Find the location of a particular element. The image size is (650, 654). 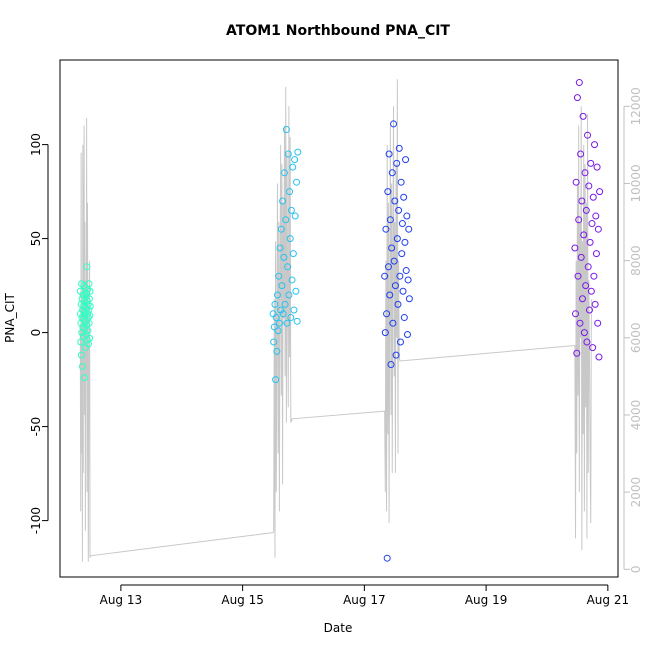

x-tick-label: Aug 13 is located at coordinates (121, 600).